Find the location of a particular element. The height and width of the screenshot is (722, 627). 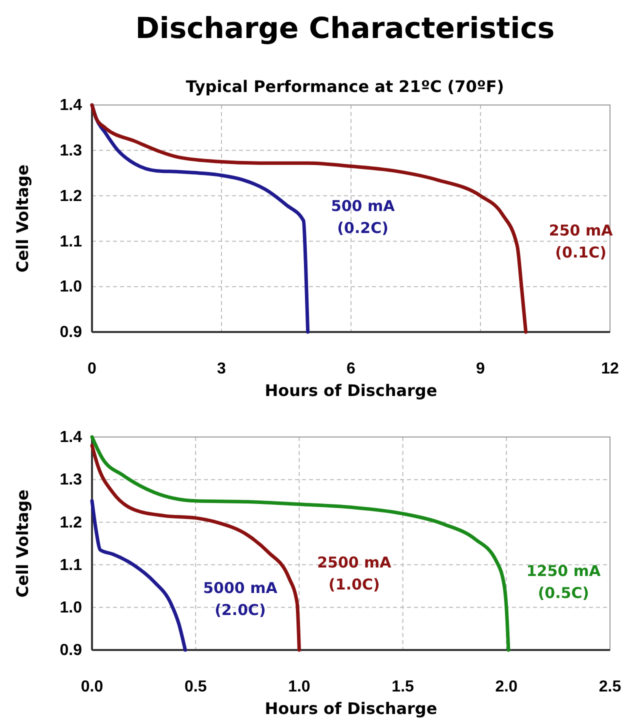

series-label: 250 mA (0.1C) is located at coordinates (581, 242).